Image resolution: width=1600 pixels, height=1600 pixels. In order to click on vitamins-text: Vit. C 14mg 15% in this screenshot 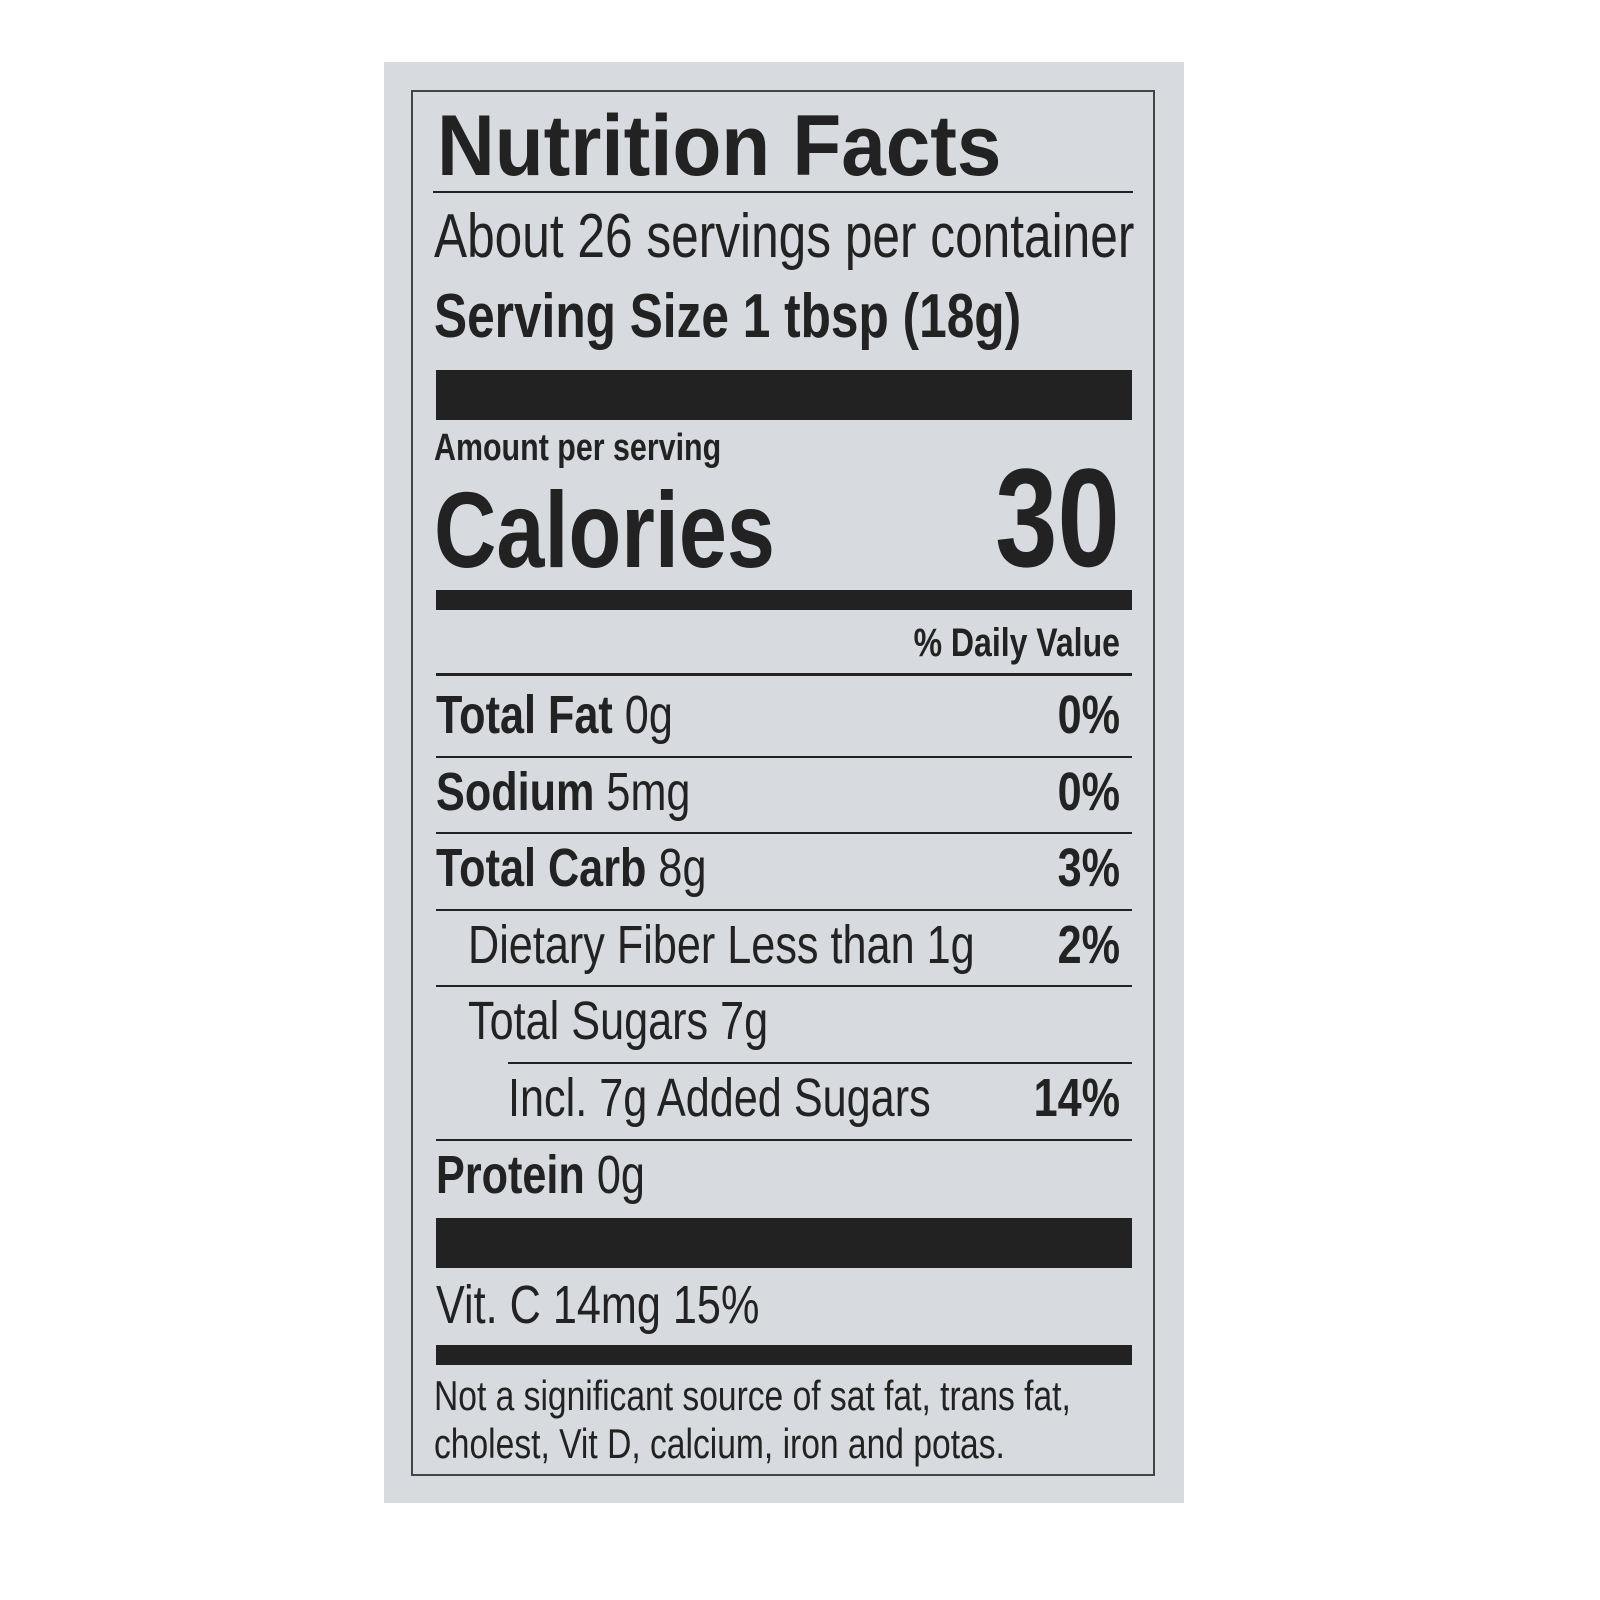, I will do `click(598, 1305)`.